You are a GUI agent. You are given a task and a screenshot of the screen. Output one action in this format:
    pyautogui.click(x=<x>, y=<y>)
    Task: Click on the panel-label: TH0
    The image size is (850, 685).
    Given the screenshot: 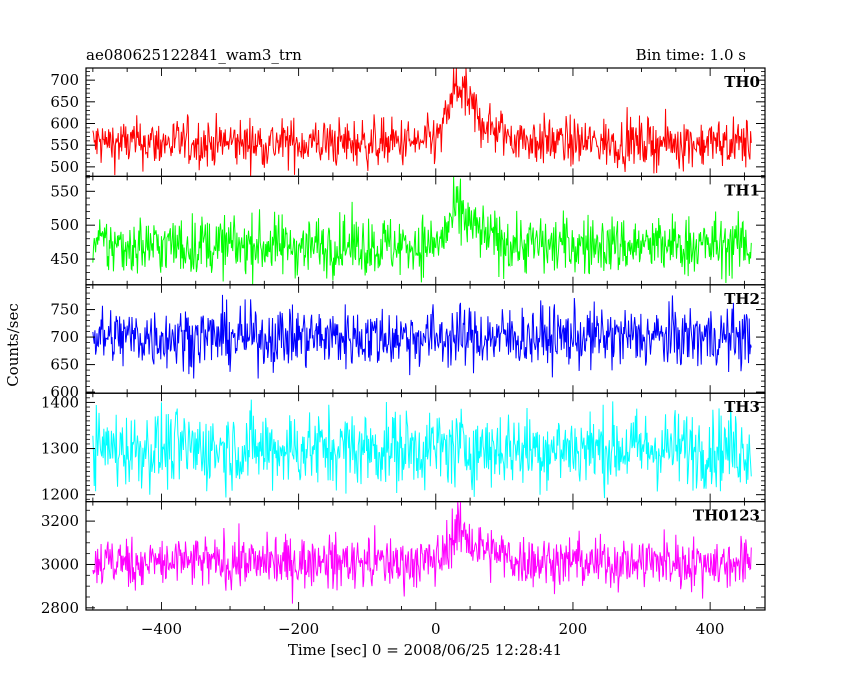 What is the action you would take?
    pyautogui.click(x=742, y=82)
    